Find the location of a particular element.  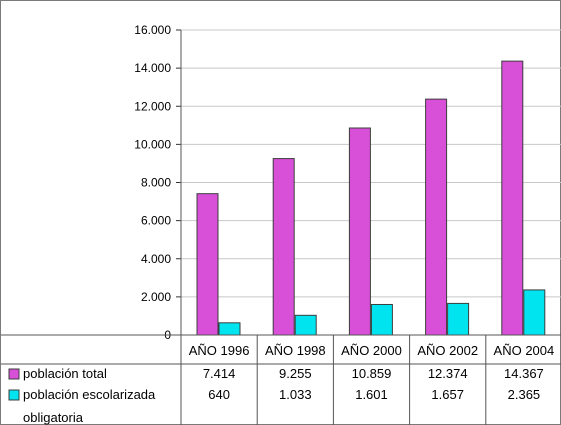

x-category-label: AÑO 1998 is located at coordinates (295, 350).